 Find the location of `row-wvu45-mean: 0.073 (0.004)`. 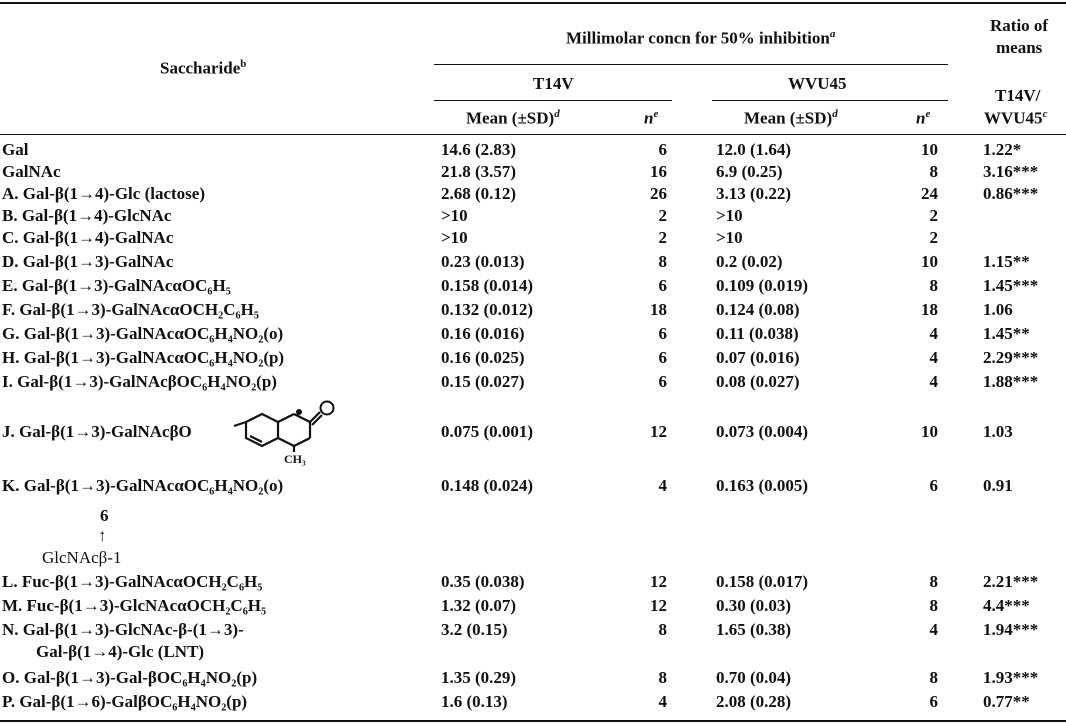

row-wvu45-mean: 0.073 (0.004) is located at coordinates (762, 431).